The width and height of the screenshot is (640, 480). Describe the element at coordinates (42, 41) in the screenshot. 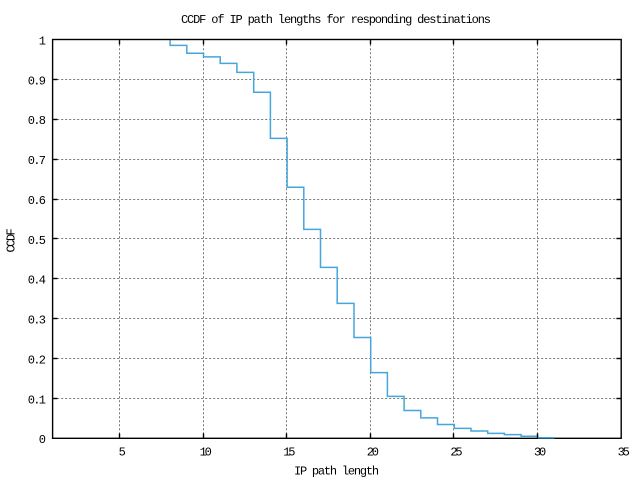

I see `svg-text: 1` at that location.